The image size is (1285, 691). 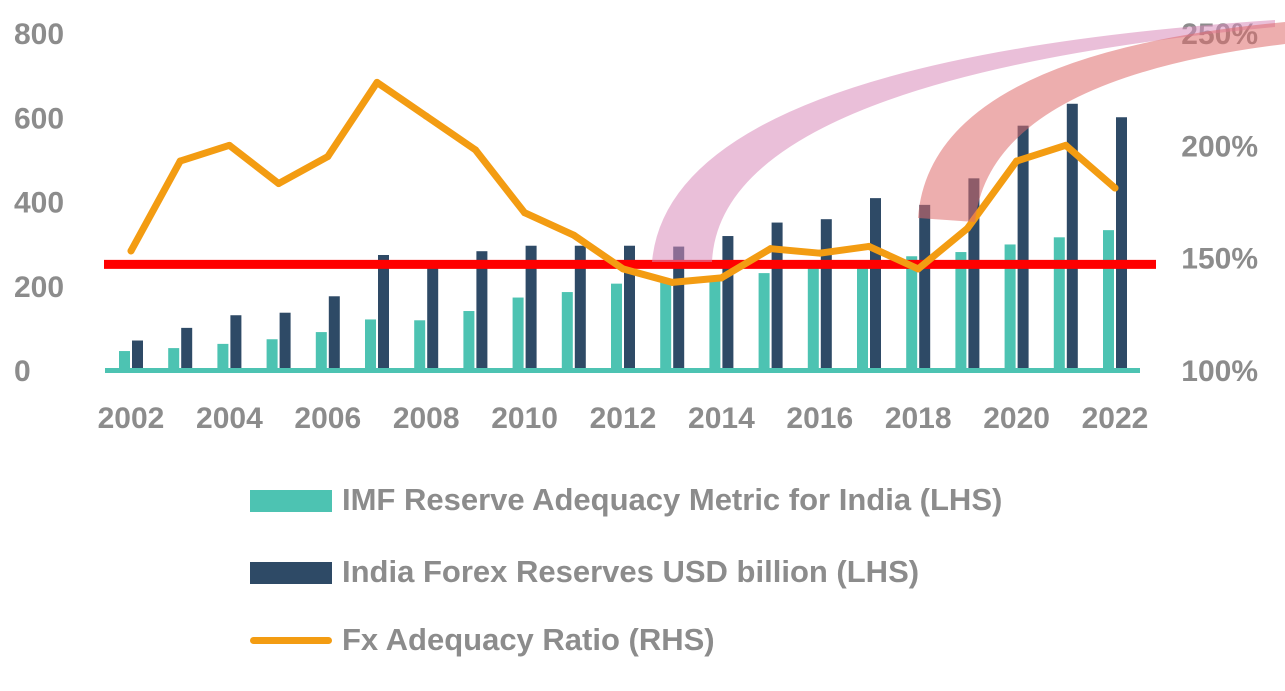 What do you see at coordinates (469, 340) in the screenshot?
I see `bar-imf-2009` at bounding box center [469, 340].